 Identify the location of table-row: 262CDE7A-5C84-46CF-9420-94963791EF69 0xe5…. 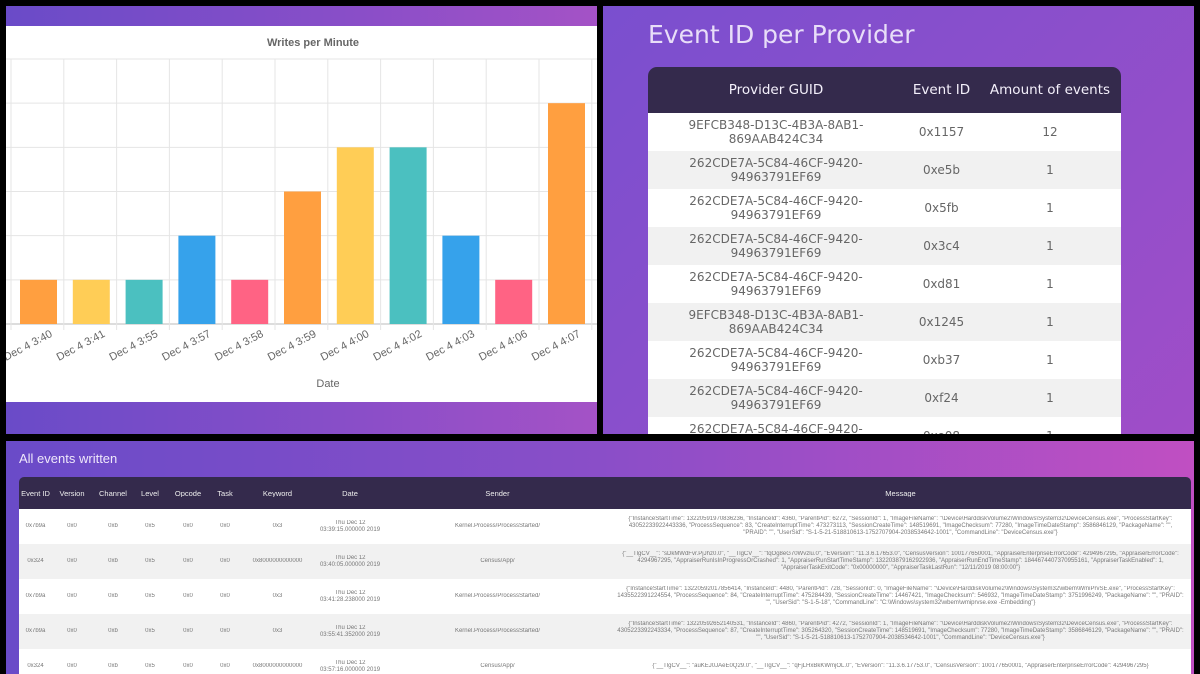
(884, 170).